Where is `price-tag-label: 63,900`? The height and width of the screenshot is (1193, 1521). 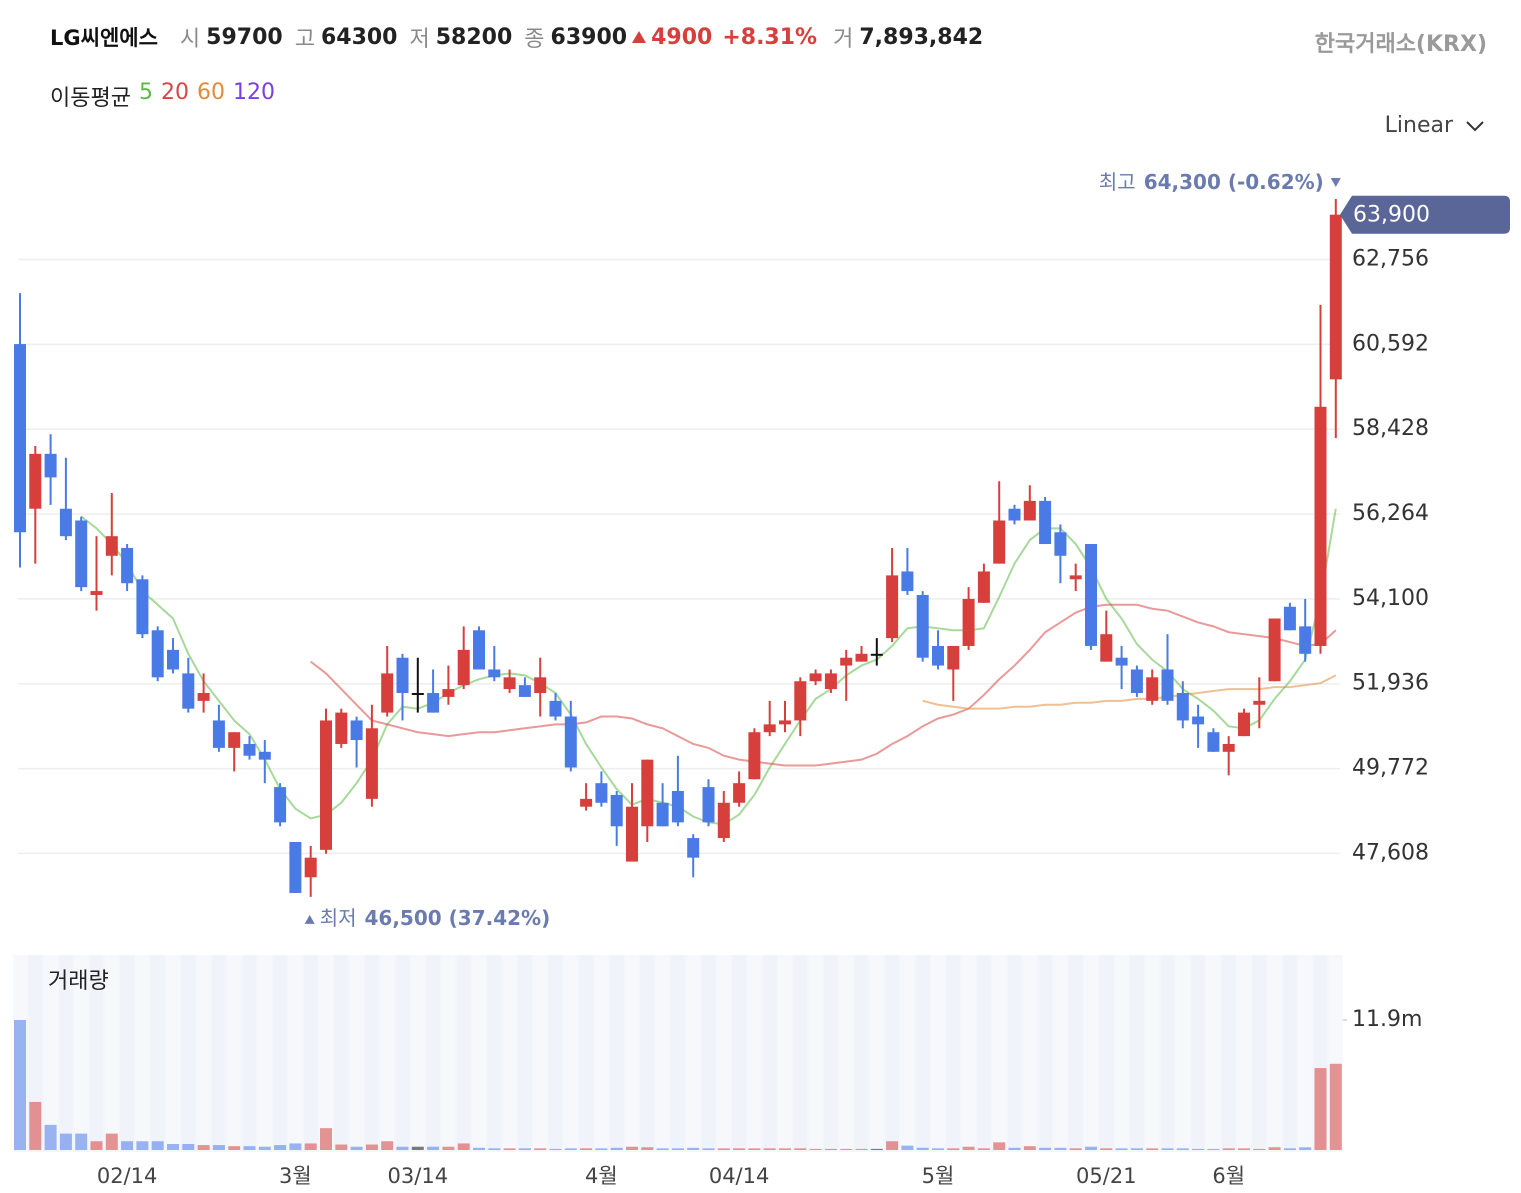 price-tag-label: 63,900 is located at coordinates (1391, 215).